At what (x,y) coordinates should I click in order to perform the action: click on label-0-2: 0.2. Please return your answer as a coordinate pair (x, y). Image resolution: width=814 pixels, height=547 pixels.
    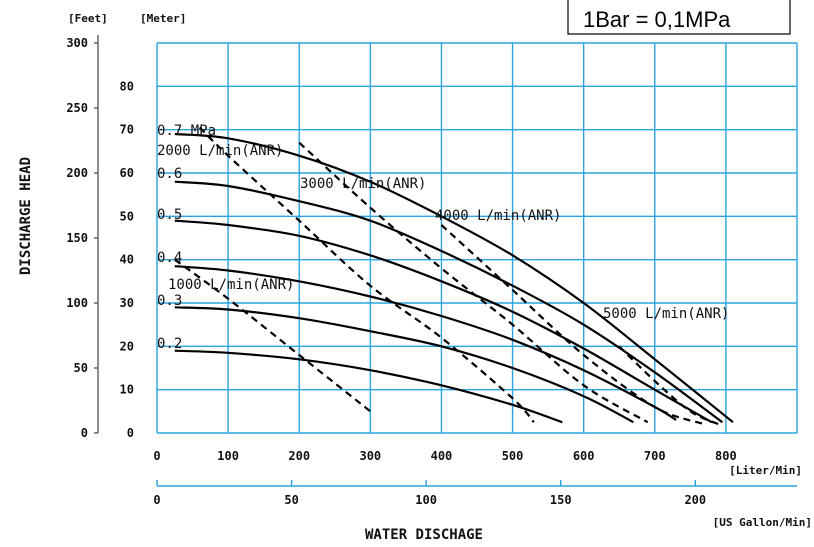
    Looking at the image, I should click on (169, 344).